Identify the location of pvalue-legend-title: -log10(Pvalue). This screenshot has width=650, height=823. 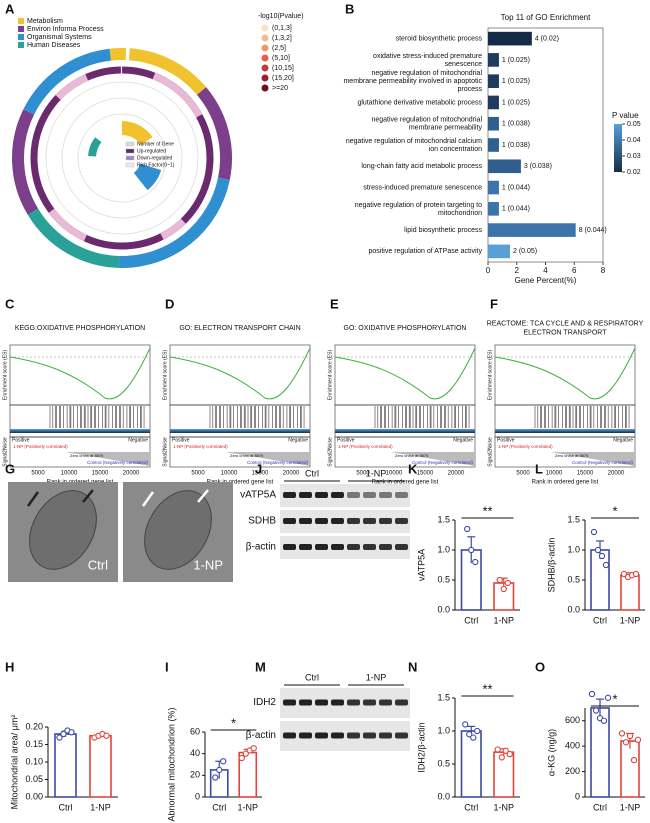
(281, 16).